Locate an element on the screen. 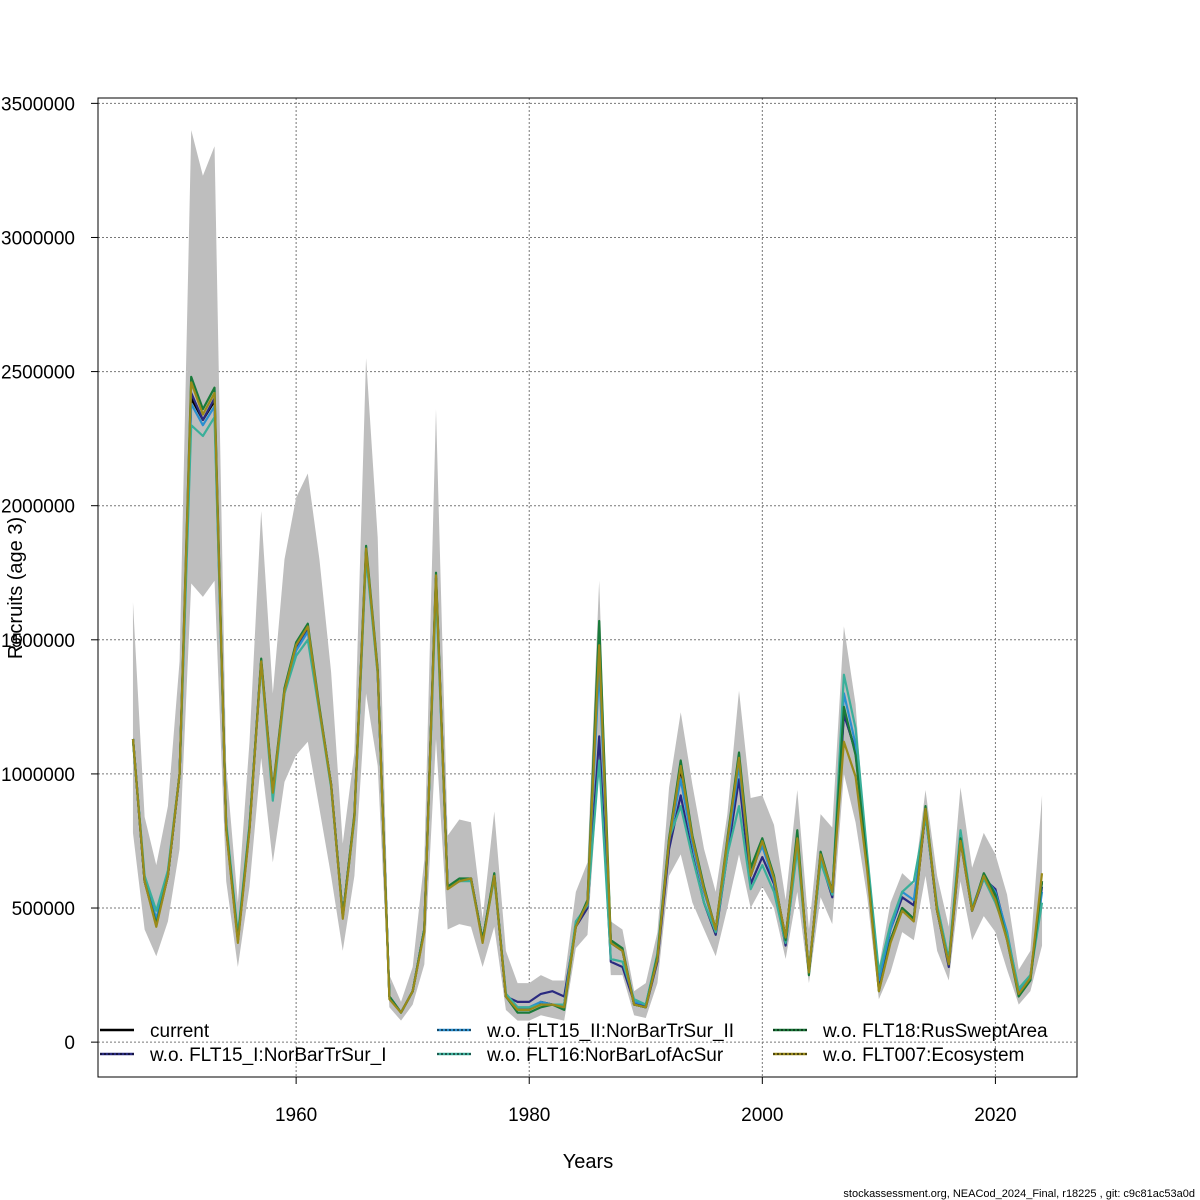 The width and height of the screenshot is (1200, 1200). x-tick-label-1960: 1960 is located at coordinates (296, 1115).